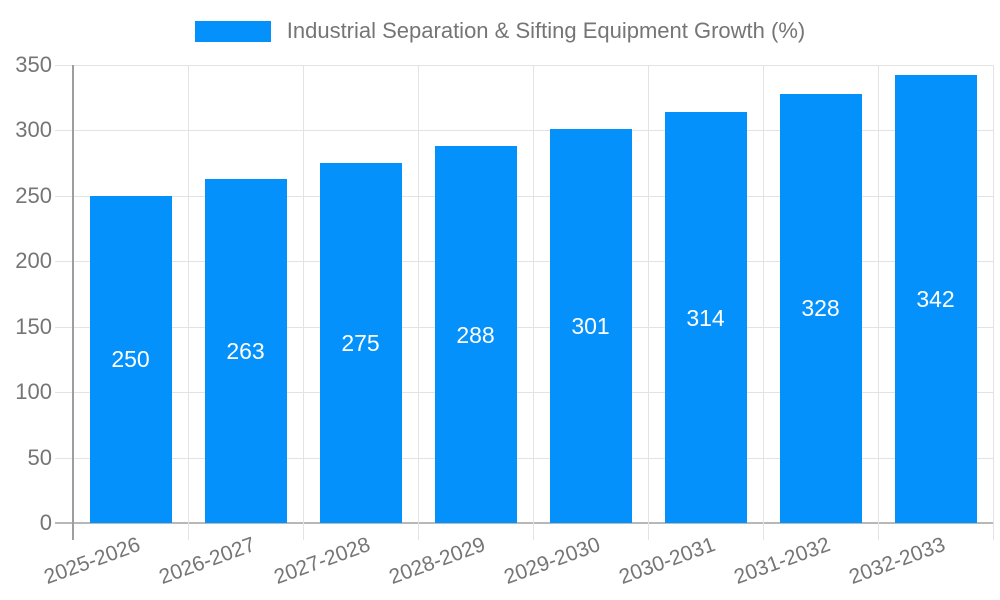  Describe the element at coordinates (552, 561) in the screenshot. I see `x-axis-tick-label: 2029-2030` at that location.